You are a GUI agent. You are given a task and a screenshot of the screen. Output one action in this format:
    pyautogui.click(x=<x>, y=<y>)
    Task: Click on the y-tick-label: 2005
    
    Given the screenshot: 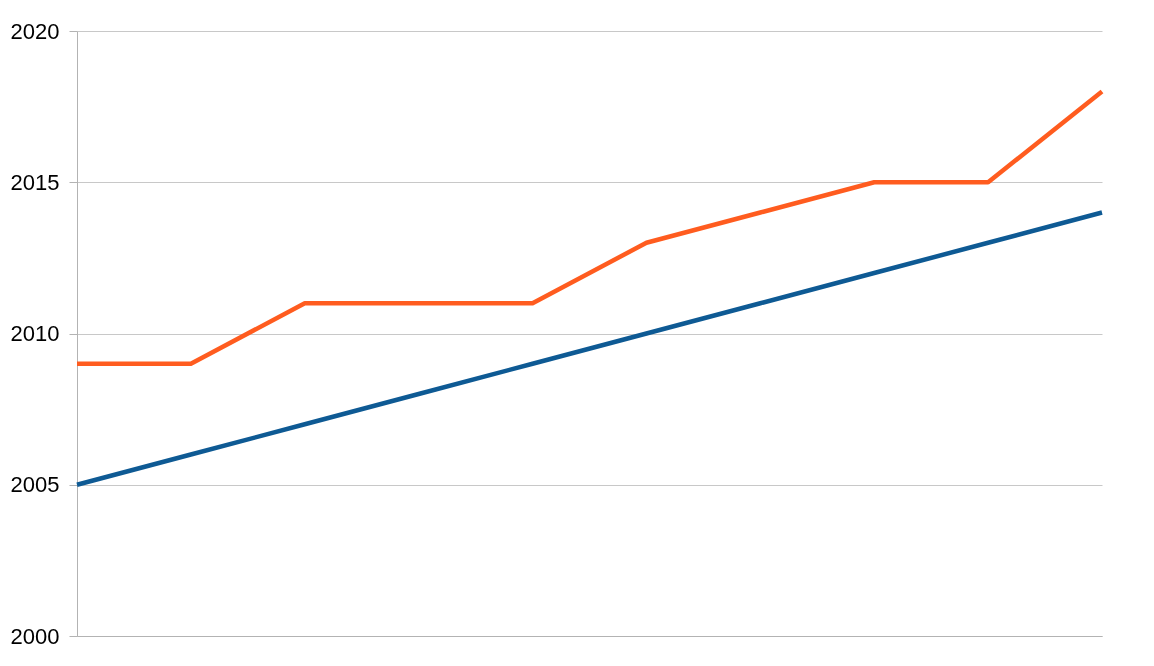 What is the action you would take?
    pyautogui.click(x=35, y=485)
    